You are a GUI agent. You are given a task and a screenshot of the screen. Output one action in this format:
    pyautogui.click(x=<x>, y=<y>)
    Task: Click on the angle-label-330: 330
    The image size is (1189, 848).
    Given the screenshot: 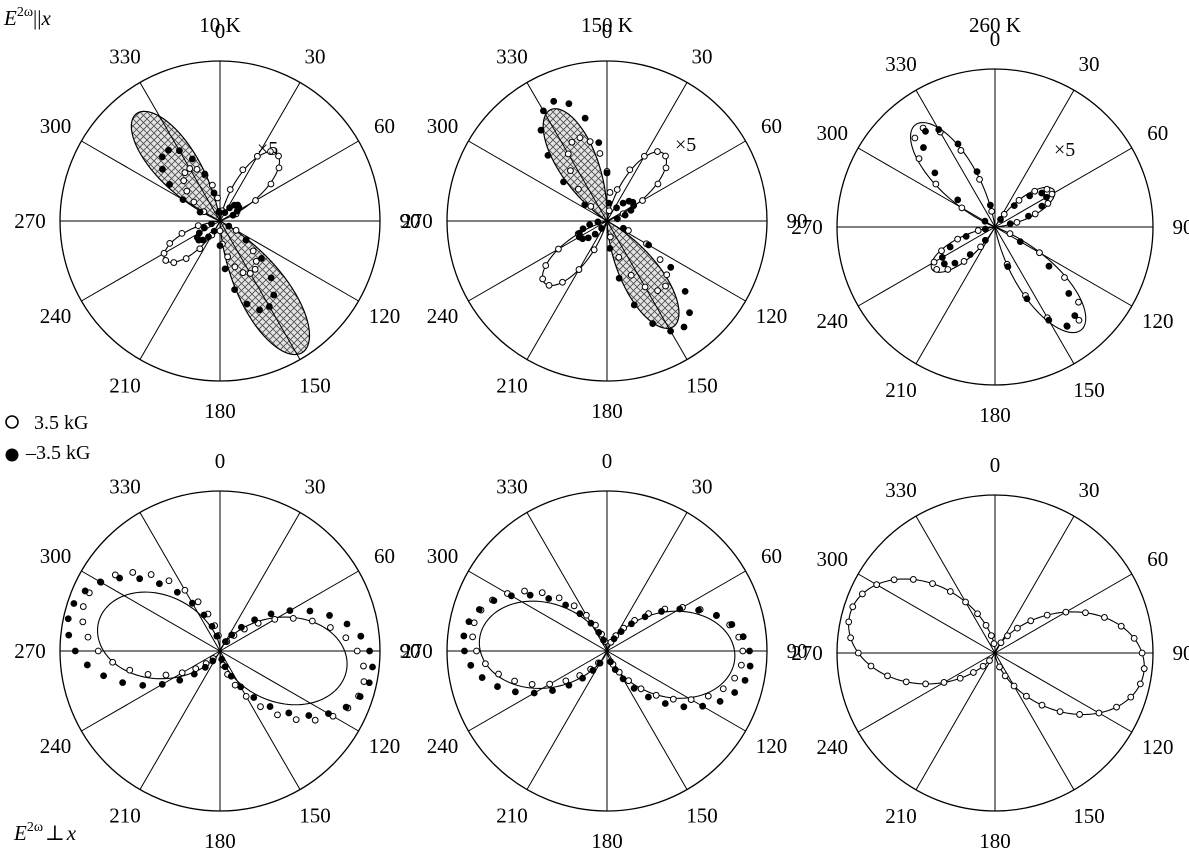 What is the action you would take?
    pyautogui.click(x=512, y=57)
    